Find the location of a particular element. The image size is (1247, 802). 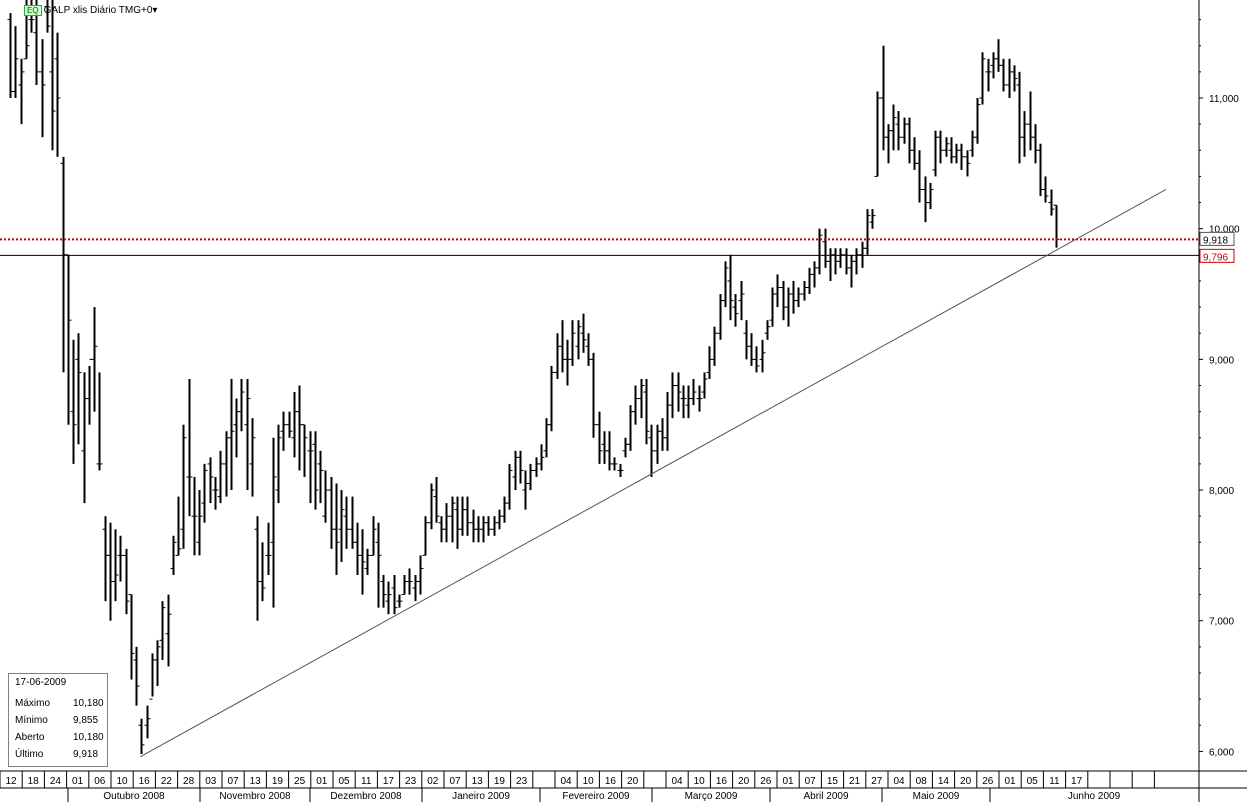

date-tick-label: 06 is located at coordinates (100, 781).